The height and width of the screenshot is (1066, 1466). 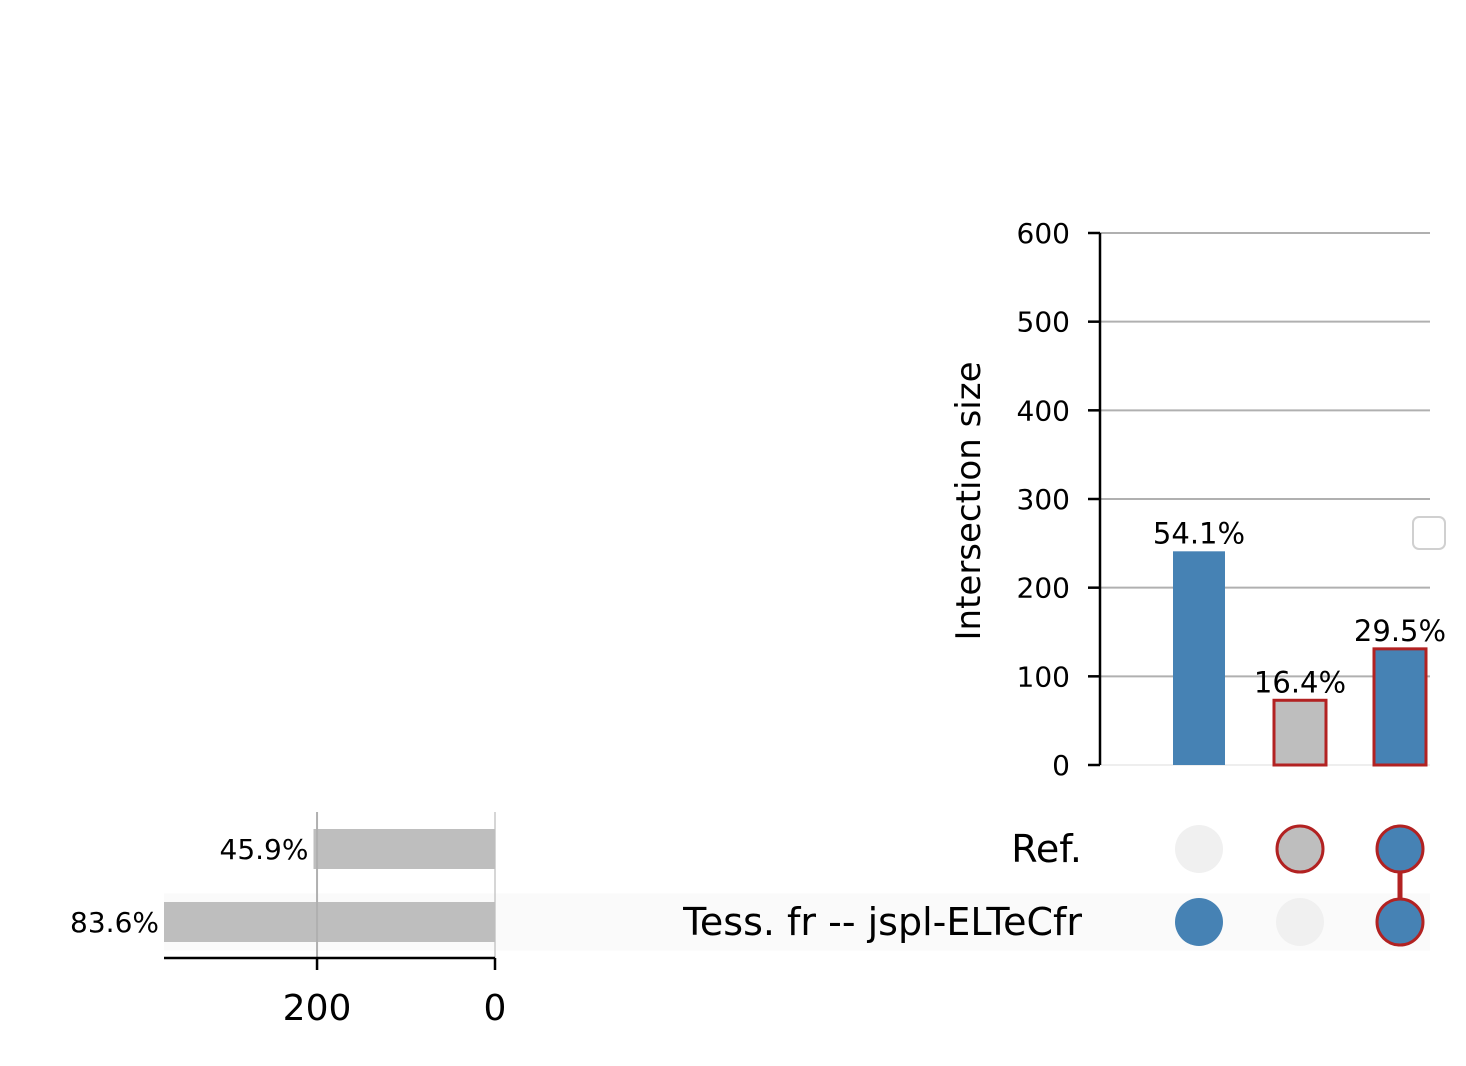 What do you see at coordinates (1299, 641) in the screenshot?
I see `intersection-bars: 54.1% 16.4%29.5%` at bounding box center [1299, 641].